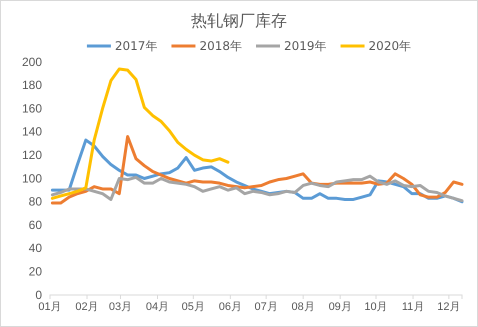  I want to click on legend-label: 2018年, so click(220, 46).